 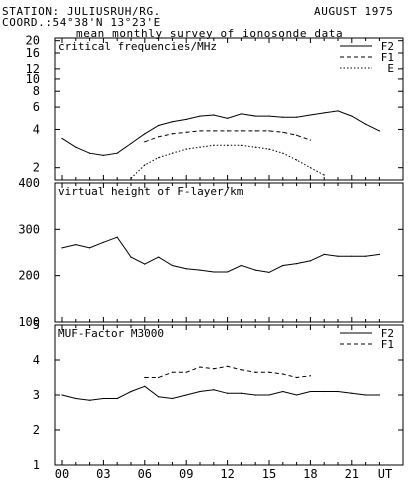 What do you see at coordinates (36, 107) in the screenshot?
I see `y-tick-label: 6` at bounding box center [36, 107].